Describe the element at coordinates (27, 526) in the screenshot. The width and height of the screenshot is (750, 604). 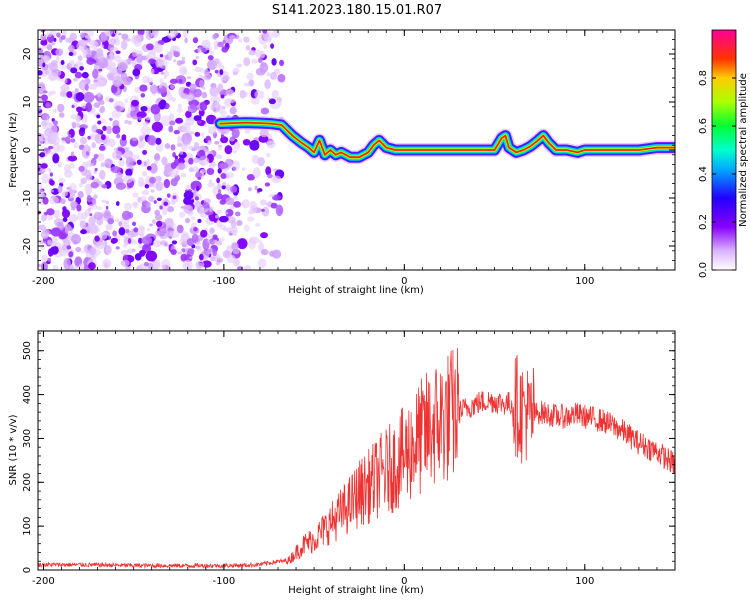
I see `snr-ytick-label: 100` at that location.